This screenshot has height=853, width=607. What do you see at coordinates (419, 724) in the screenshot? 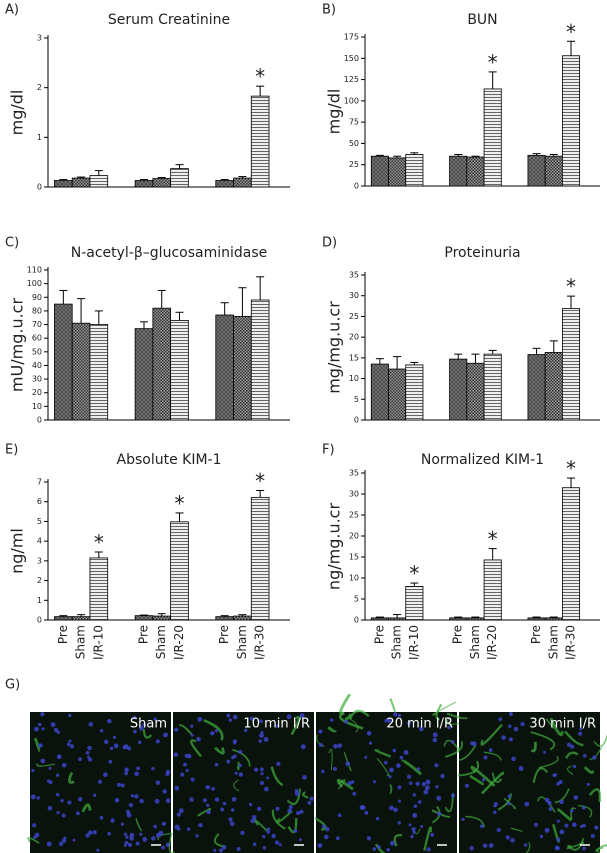
I see `image-label: 20 min I/R` at bounding box center [419, 724].